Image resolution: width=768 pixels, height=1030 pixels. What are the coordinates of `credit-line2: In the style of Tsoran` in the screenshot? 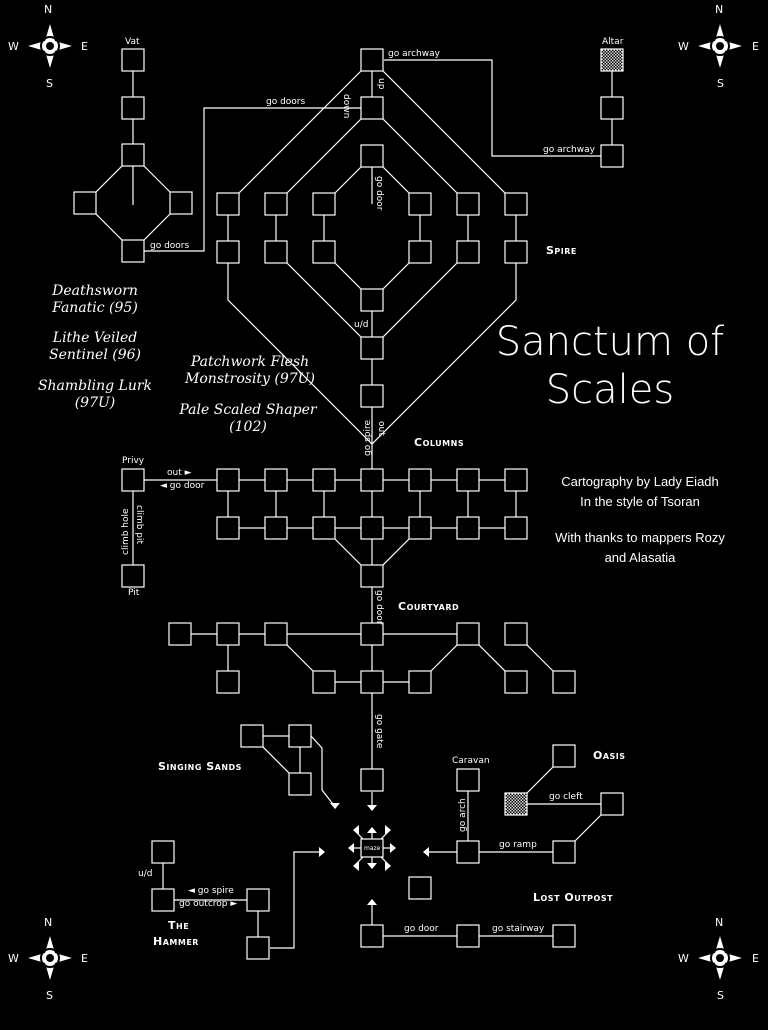 It's located at (640, 501).